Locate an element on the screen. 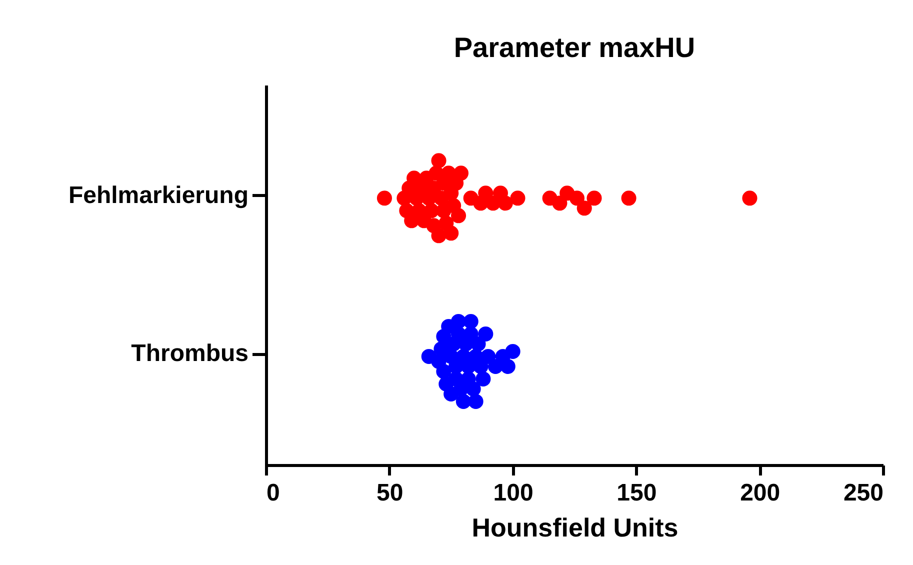 The width and height of the screenshot is (913, 565). x-tick-label: 200 is located at coordinates (760, 493).